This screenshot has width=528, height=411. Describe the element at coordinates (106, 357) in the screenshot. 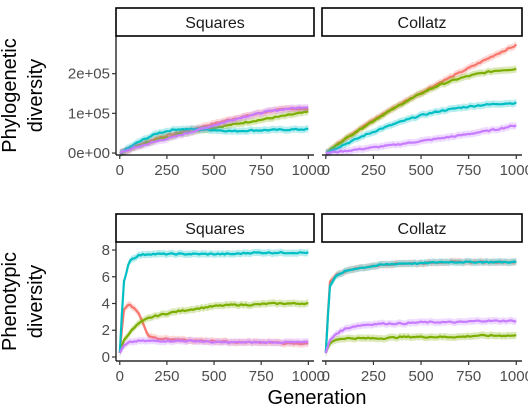

I see `y-tick-label: 0` at that location.